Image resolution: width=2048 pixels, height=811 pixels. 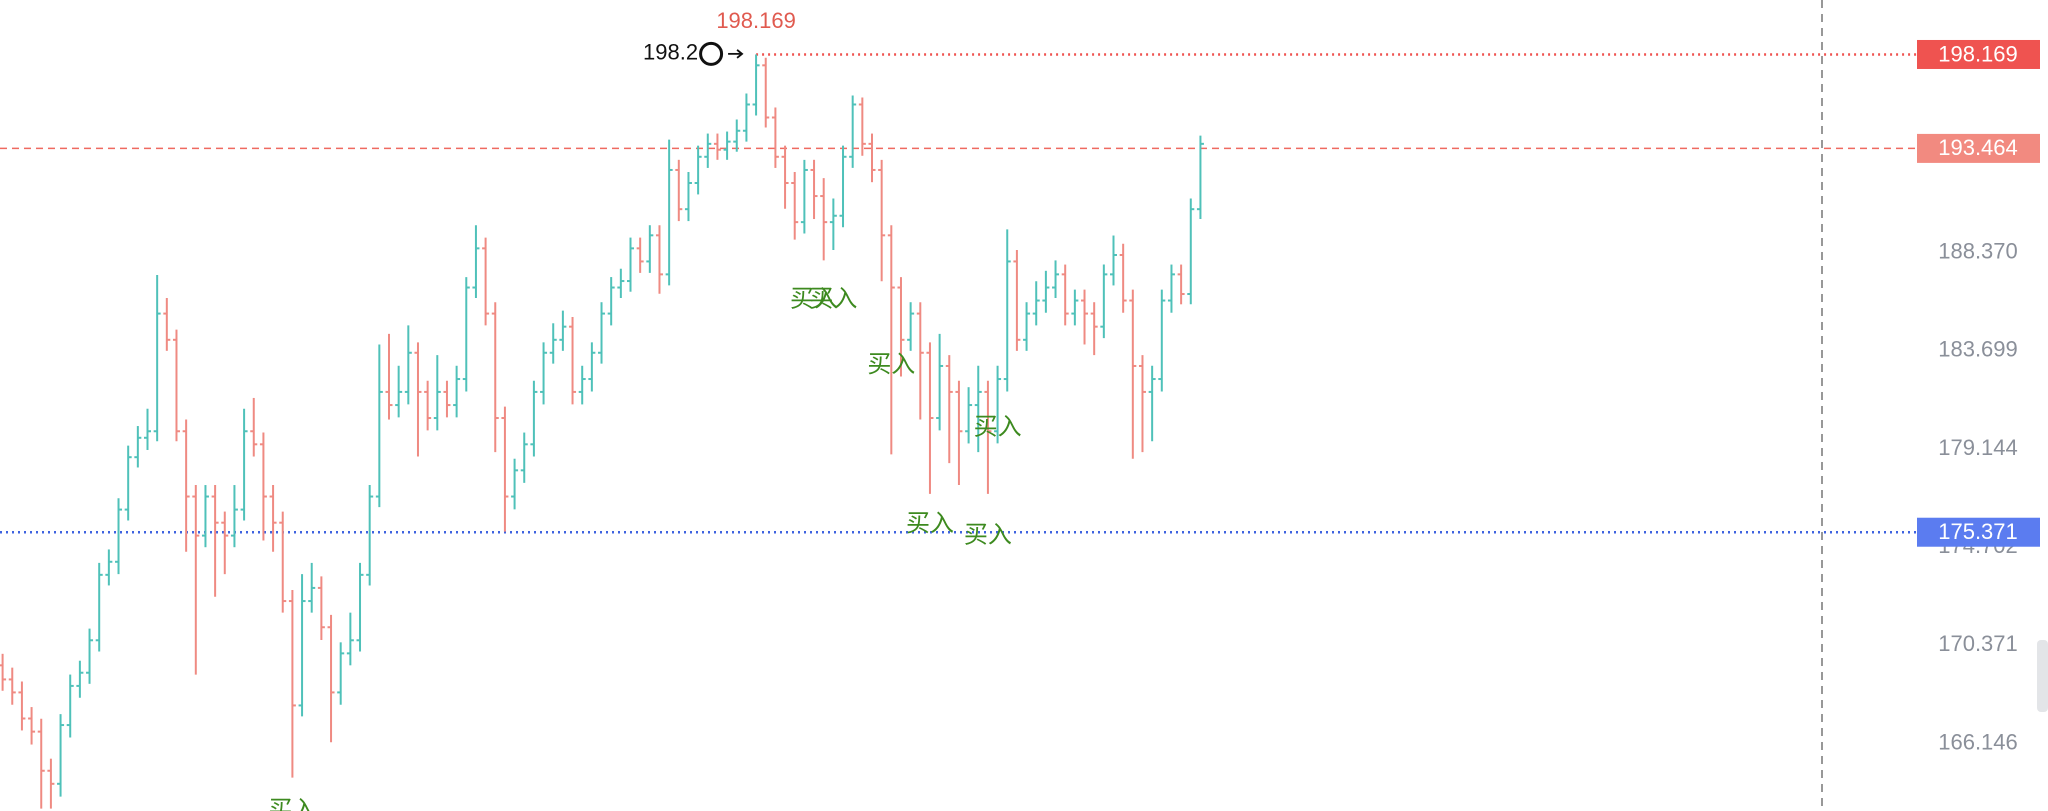 What do you see at coordinates (1978, 349) in the screenshot?
I see `y-tick-label: 183.699` at bounding box center [1978, 349].